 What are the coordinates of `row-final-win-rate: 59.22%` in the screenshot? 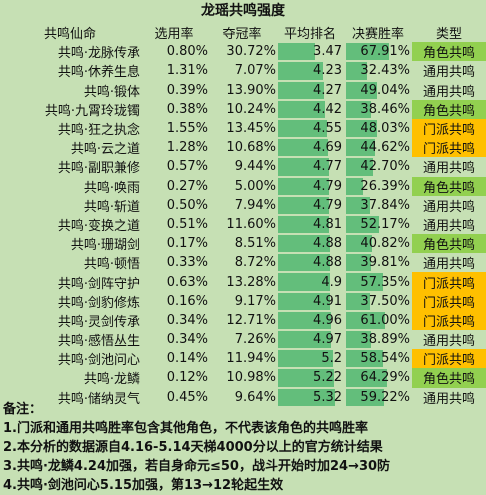 It's located at (378, 397).